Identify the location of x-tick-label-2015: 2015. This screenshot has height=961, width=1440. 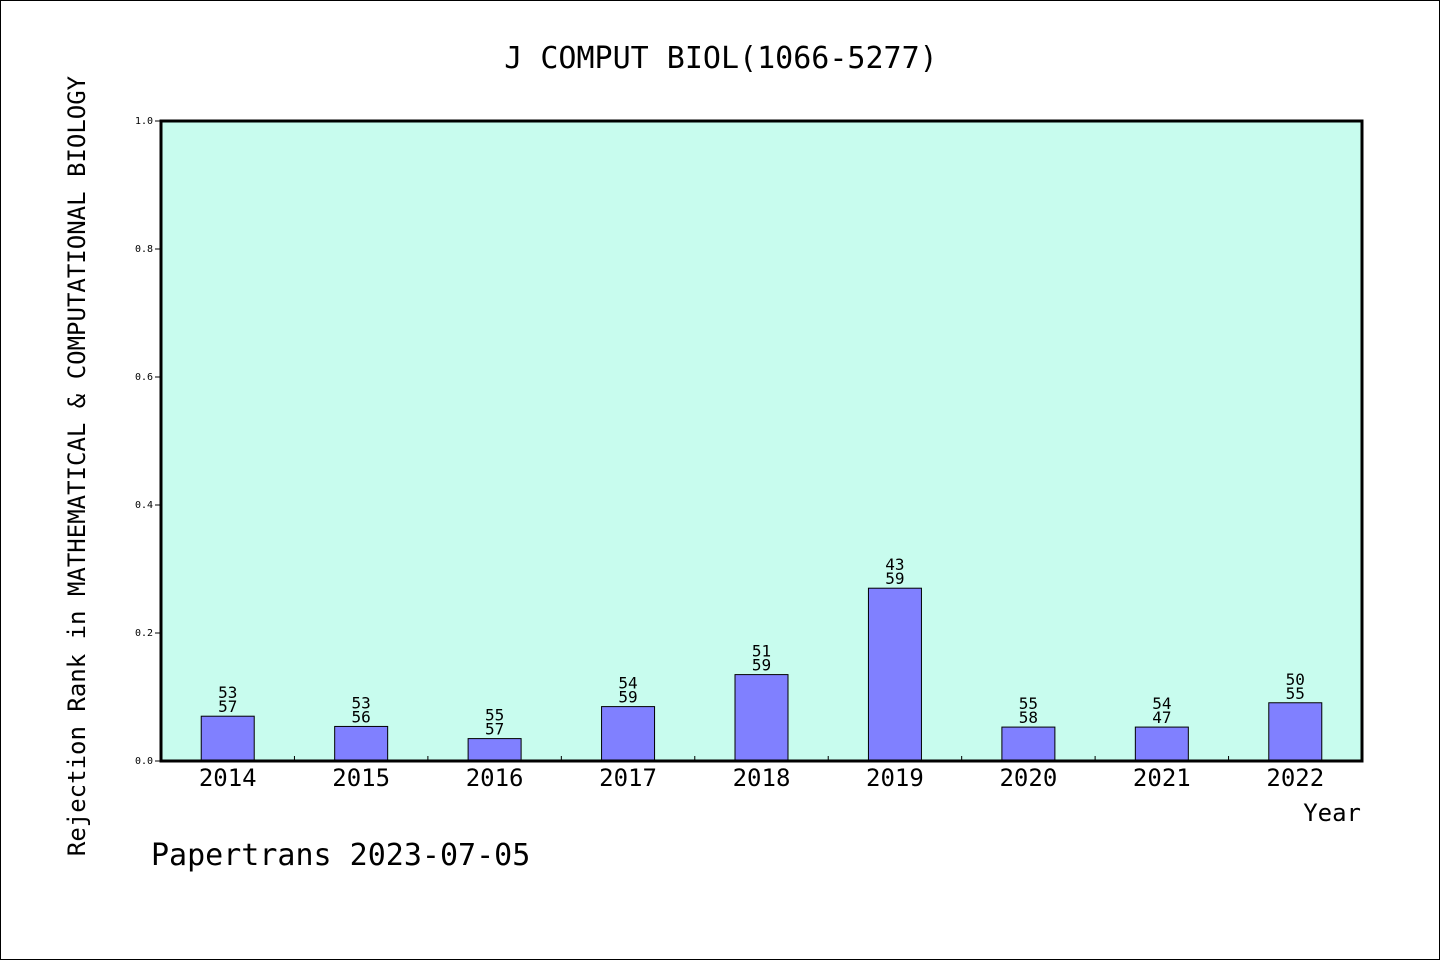
(361, 778).